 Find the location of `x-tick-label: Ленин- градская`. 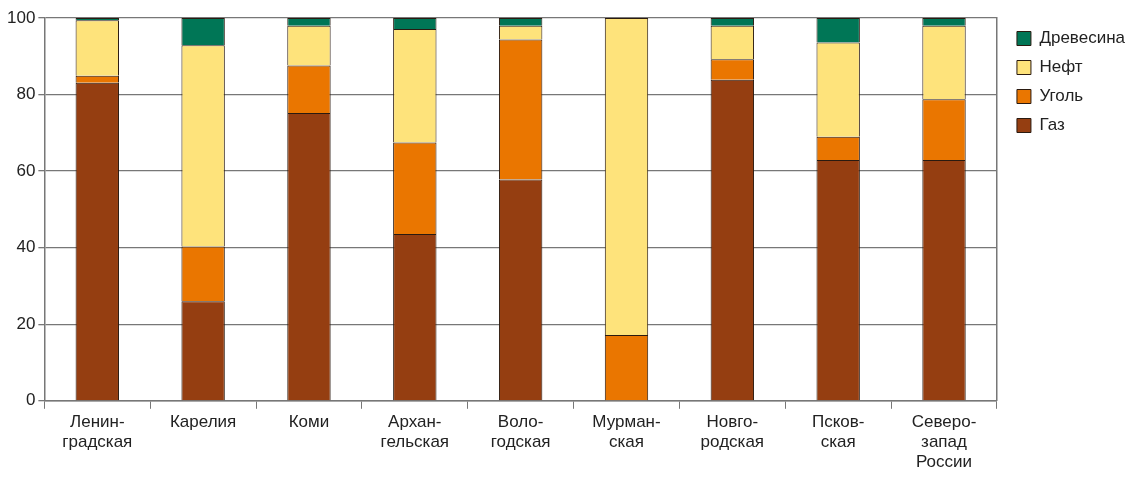

x-tick-label: Ленин- градская is located at coordinates (97, 431).